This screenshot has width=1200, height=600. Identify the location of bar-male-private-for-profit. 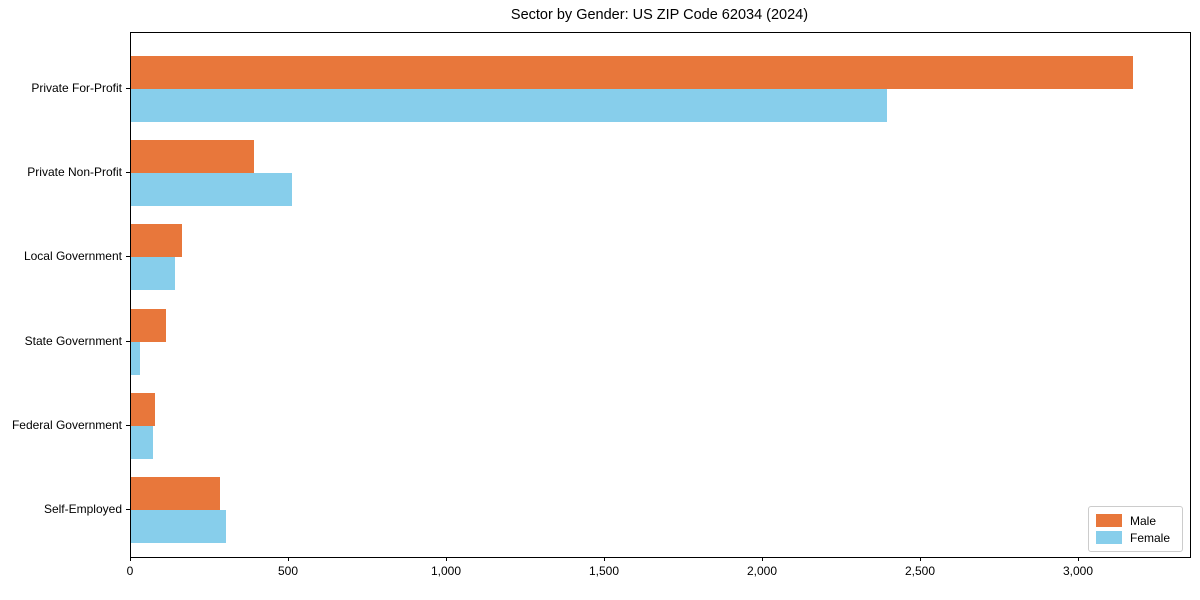
(632, 72).